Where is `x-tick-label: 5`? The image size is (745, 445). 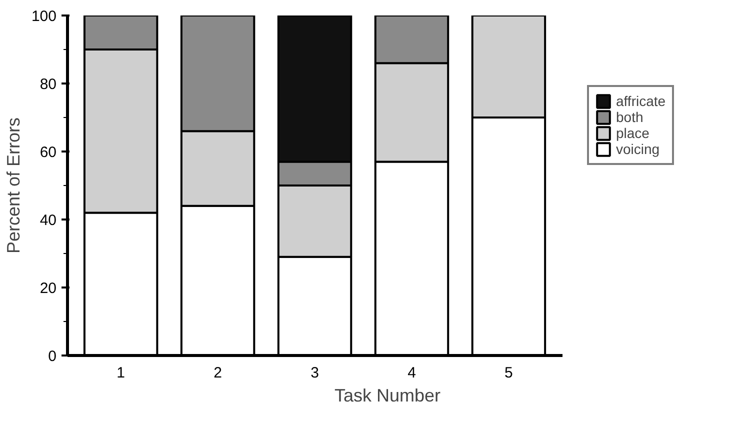
x-tick-label: 5 is located at coordinates (508, 373).